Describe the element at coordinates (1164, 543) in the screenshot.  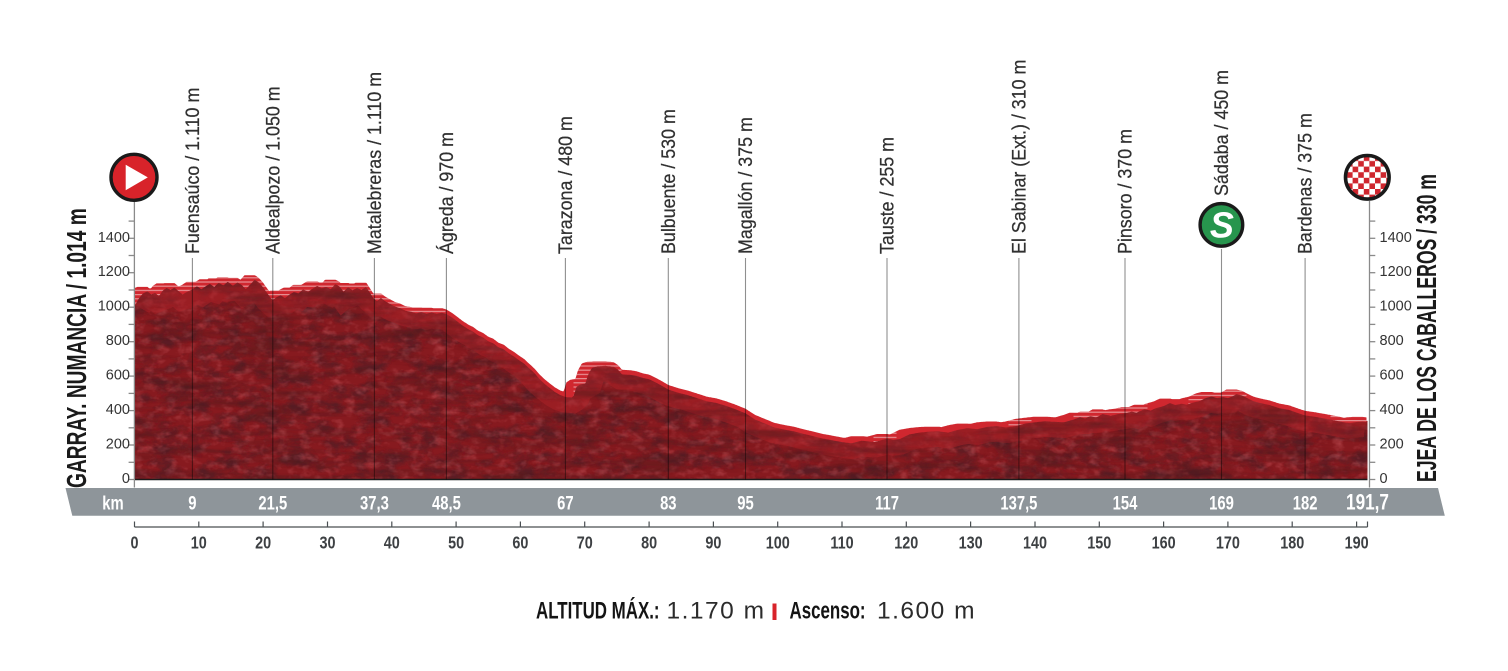
I see `svg-text: 160` at that location.